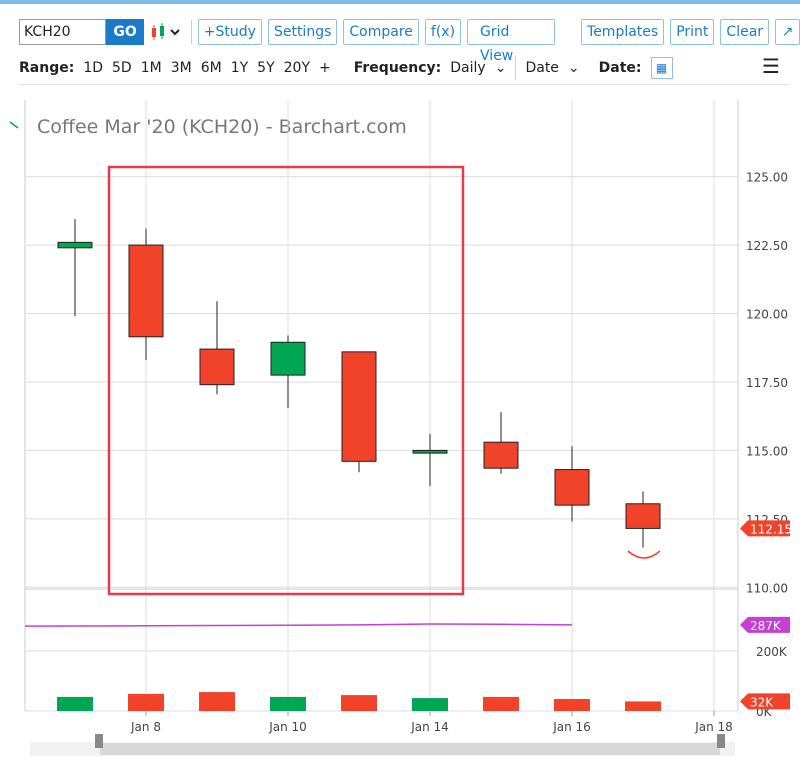  Describe the element at coordinates (623, 32) in the screenshot. I see `templates-button: Templates` at that location.